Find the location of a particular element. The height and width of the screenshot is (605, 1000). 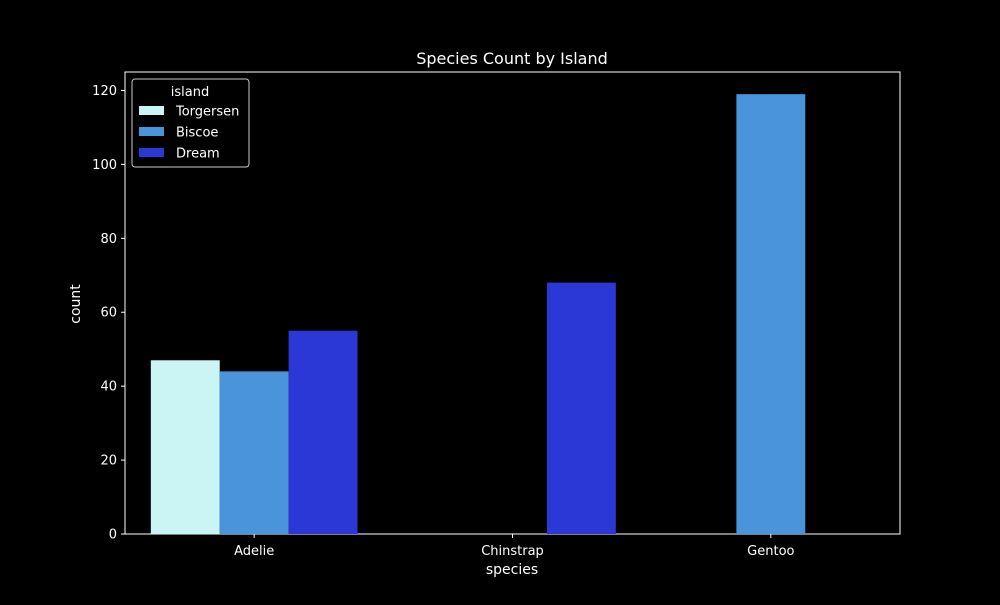

bar-chinstrap-dream is located at coordinates (581, 408).